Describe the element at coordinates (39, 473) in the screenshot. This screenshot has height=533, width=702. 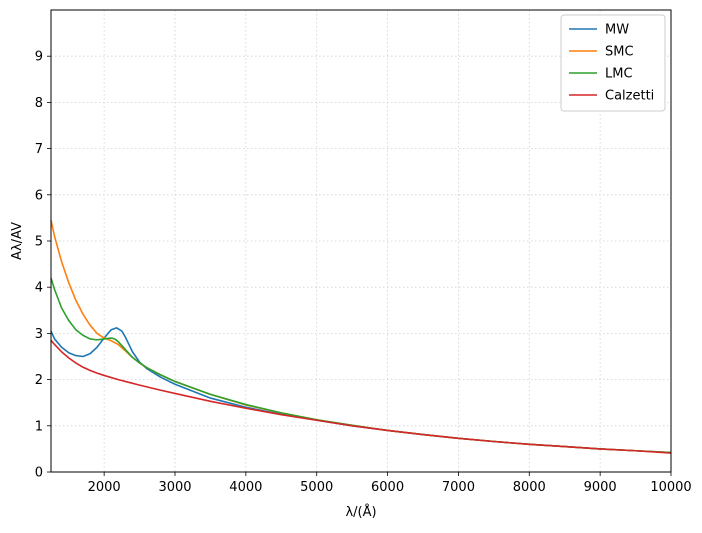
I see `y-tick-label: 0` at that location.